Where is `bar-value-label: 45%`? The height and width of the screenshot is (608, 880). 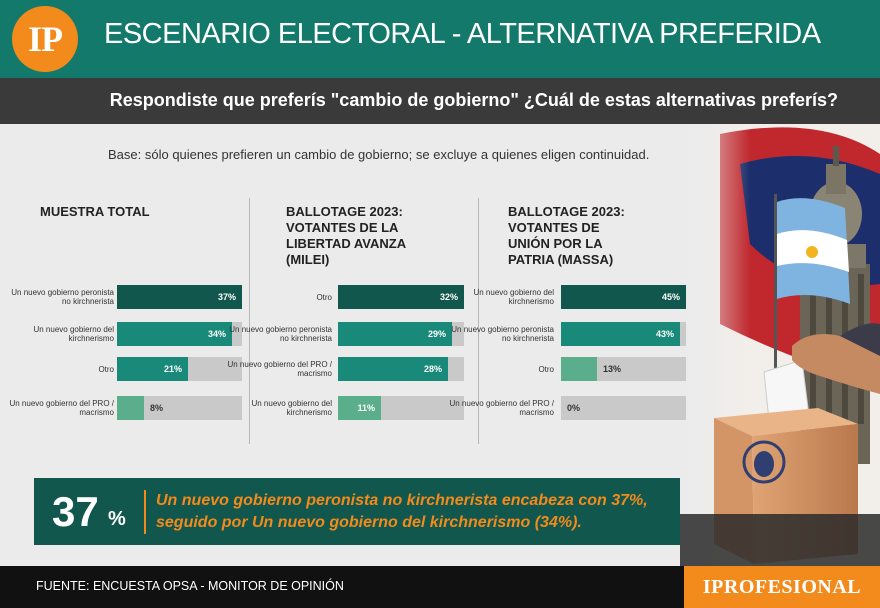 bar-value-label: 45% is located at coordinates (670, 297).